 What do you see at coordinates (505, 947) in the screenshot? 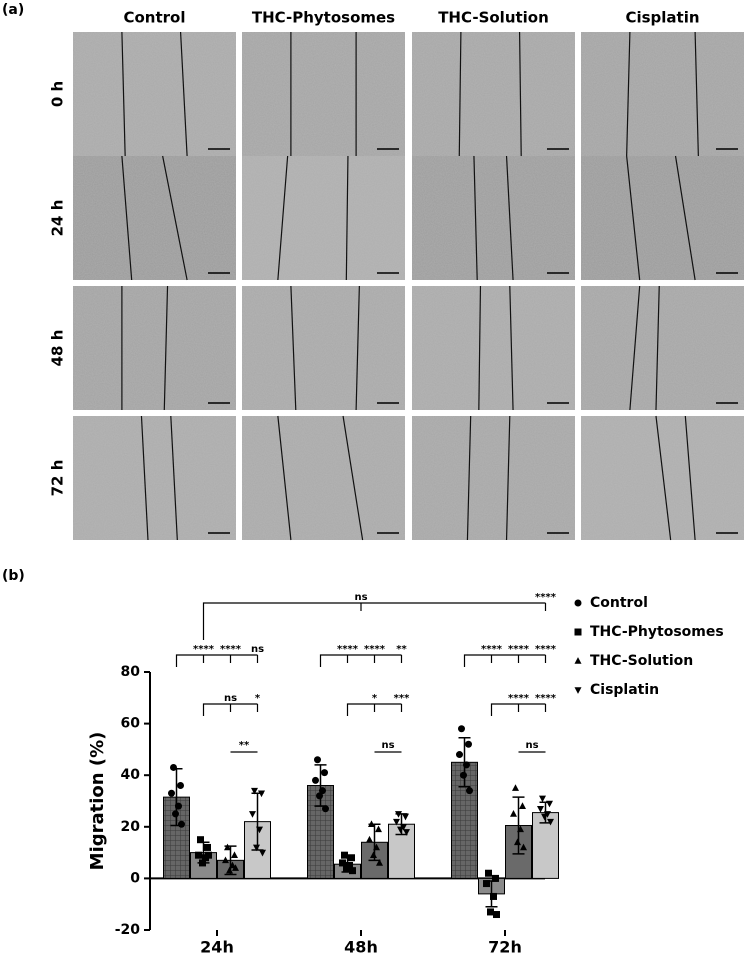
I see `x-tick-label: 72h` at bounding box center [505, 947].